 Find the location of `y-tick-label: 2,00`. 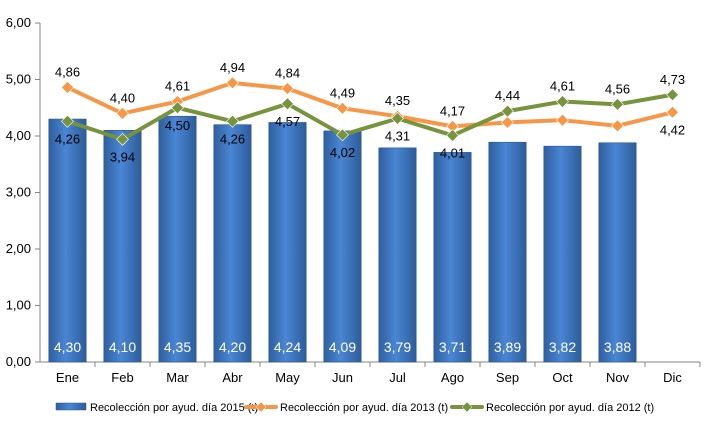

y-tick-label: 2,00 is located at coordinates (18, 248).